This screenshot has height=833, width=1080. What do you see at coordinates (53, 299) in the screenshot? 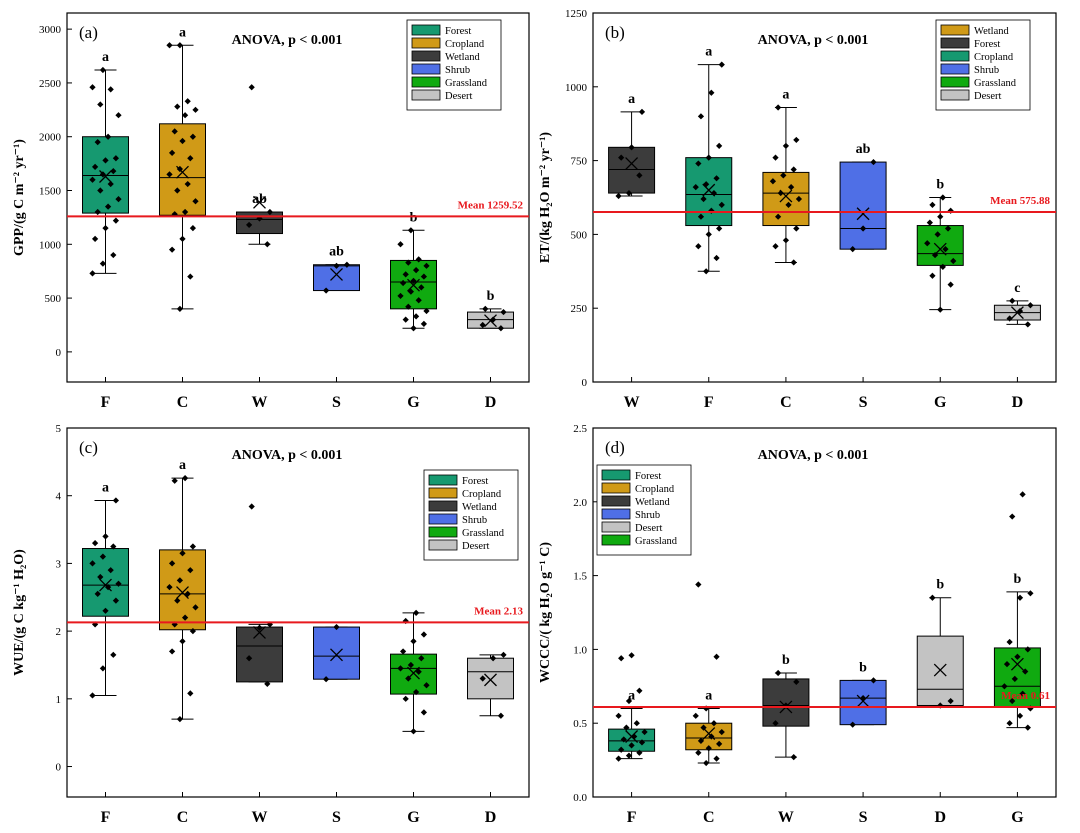
I see `y-tick-label: 500` at bounding box center [53, 299].